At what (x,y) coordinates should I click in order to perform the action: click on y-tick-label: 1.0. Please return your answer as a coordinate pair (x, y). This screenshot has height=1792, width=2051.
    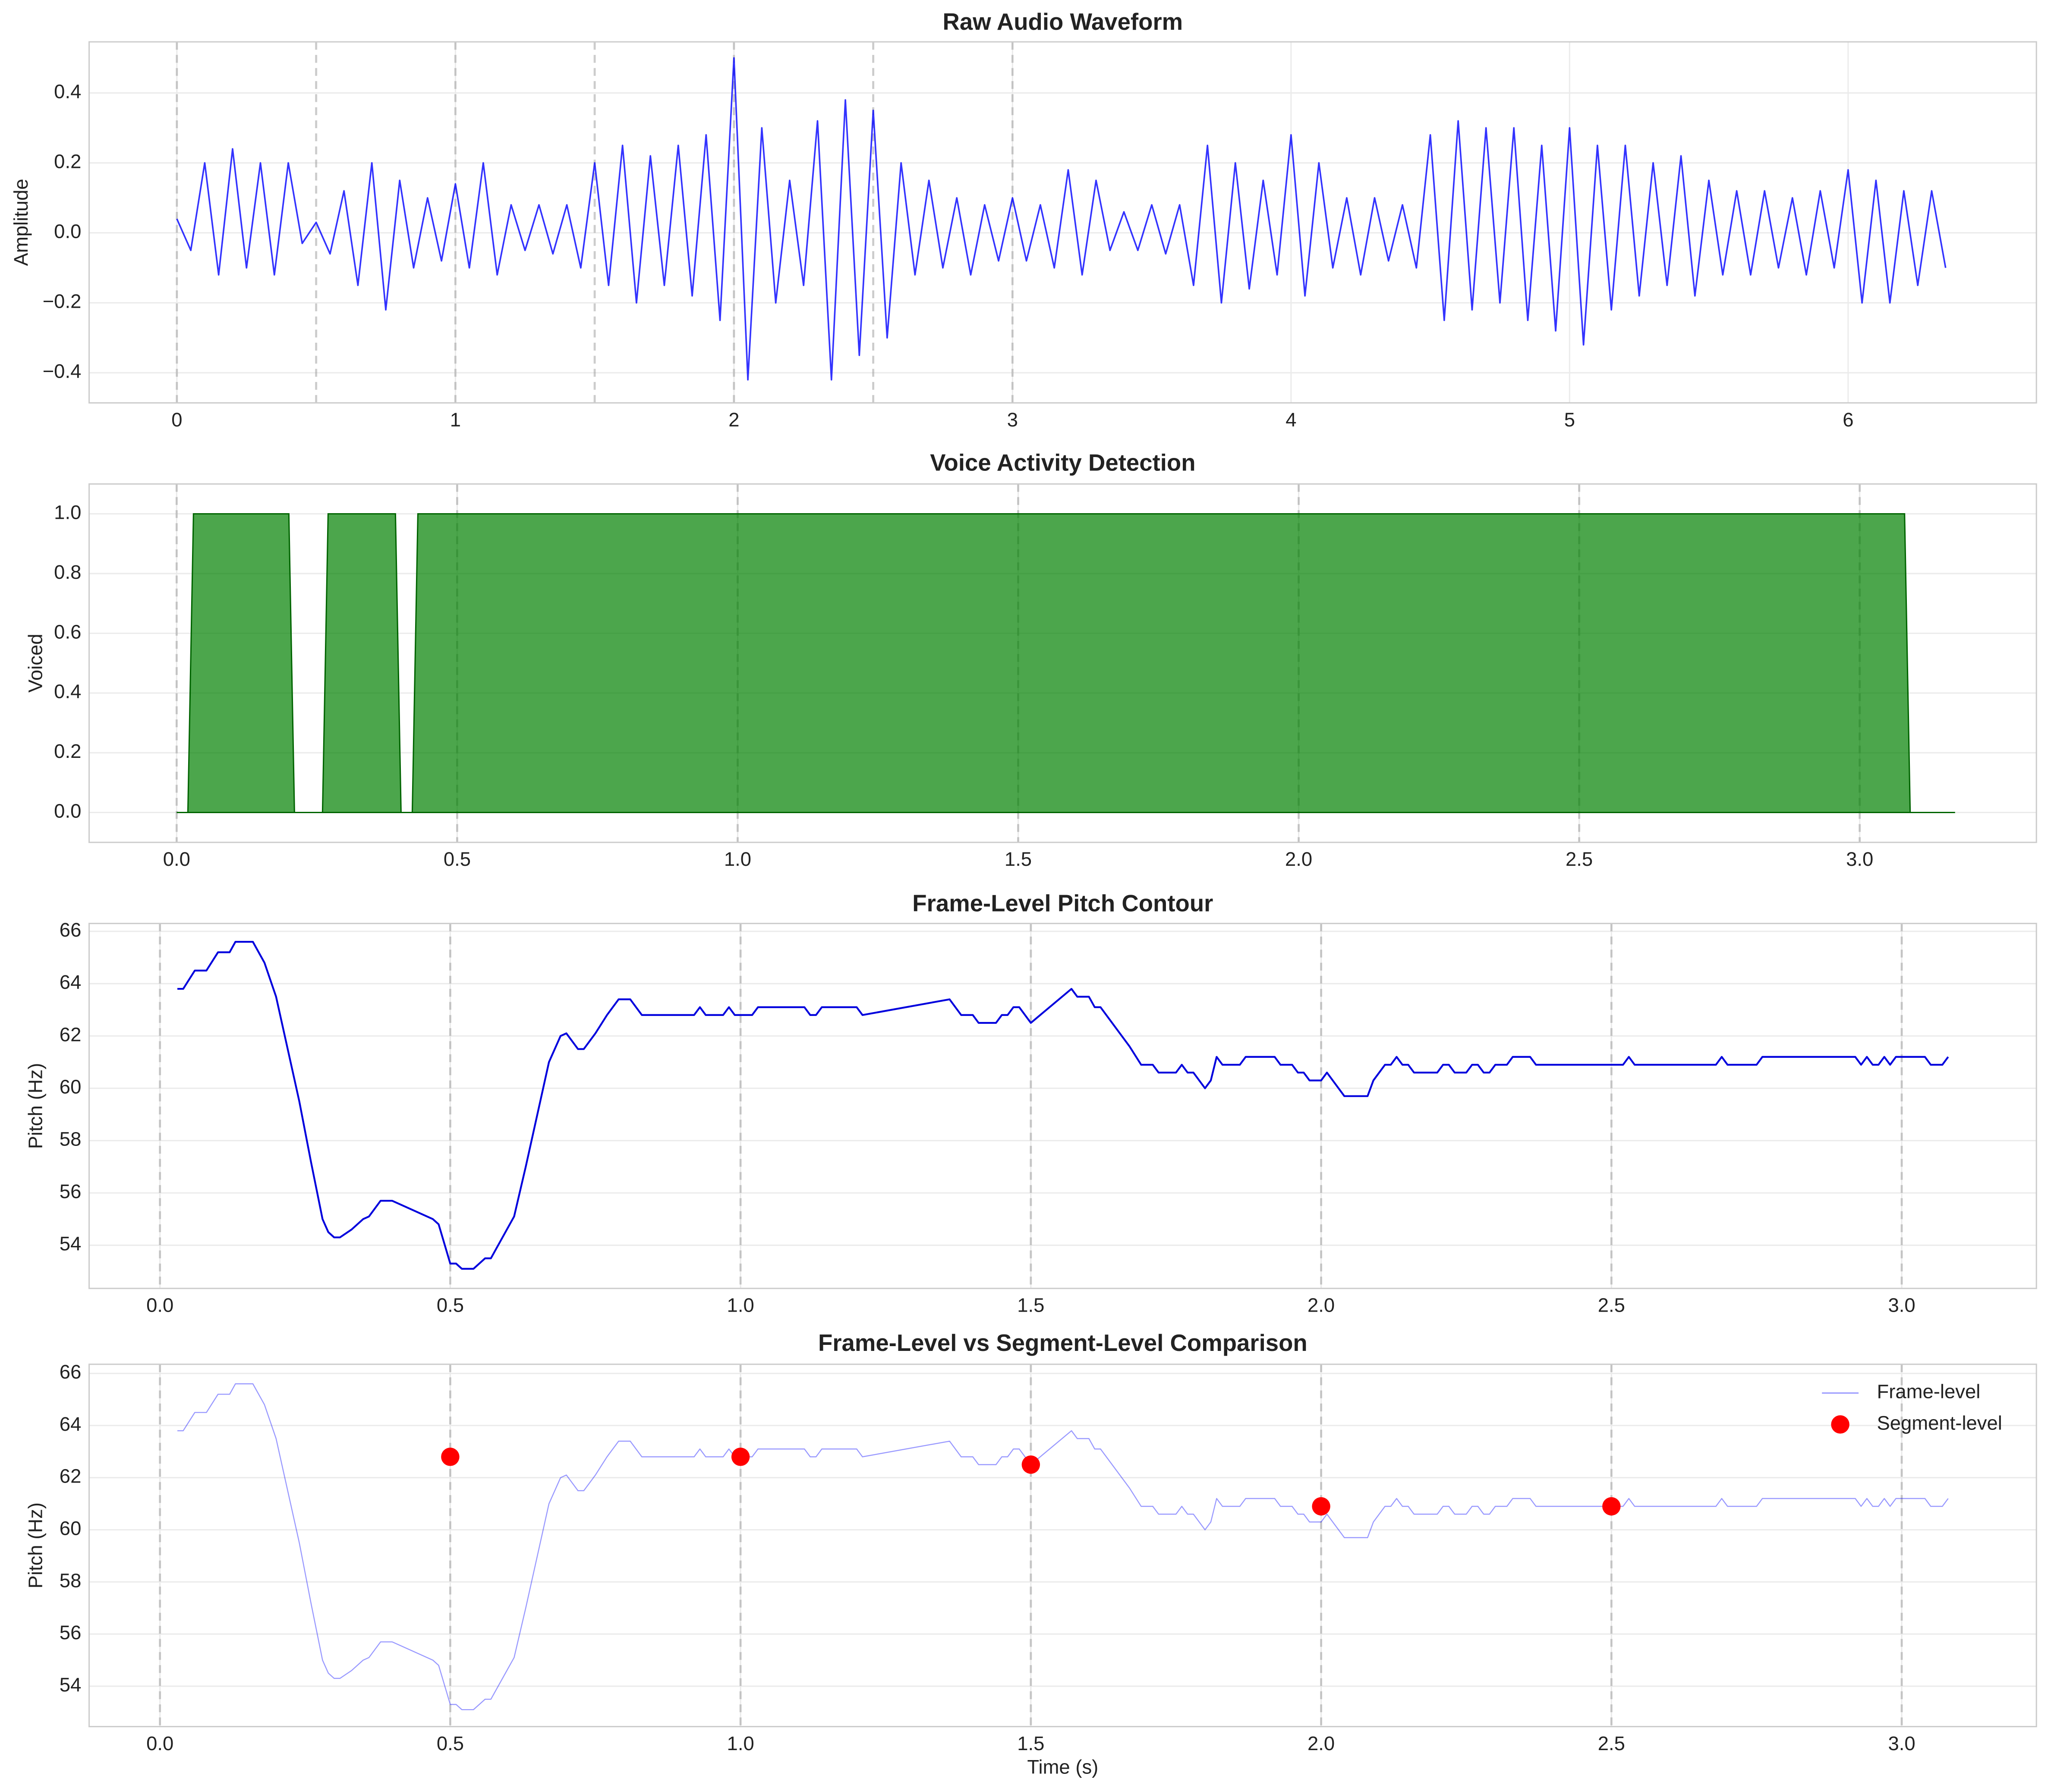
    Looking at the image, I should click on (67, 513).